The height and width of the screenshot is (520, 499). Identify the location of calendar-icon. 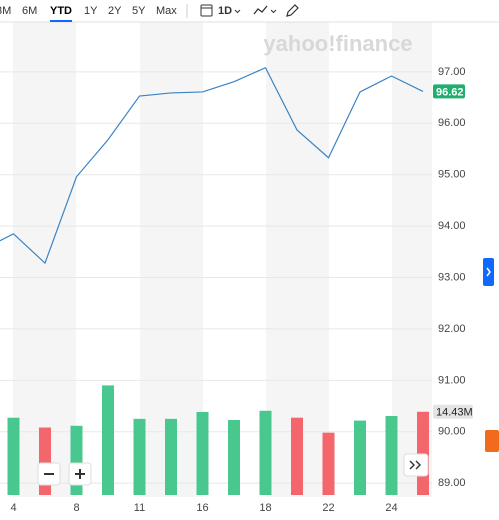
(206, 10).